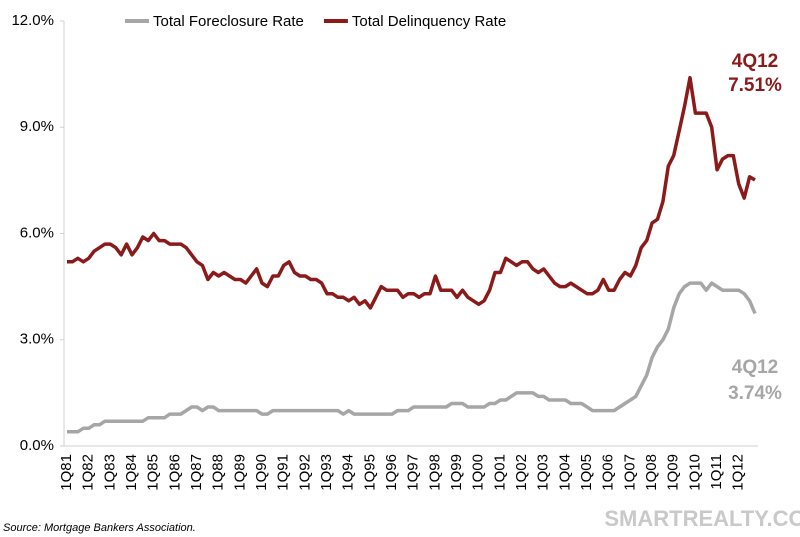 The width and height of the screenshot is (800, 537). What do you see at coordinates (37, 445) in the screenshot?
I see `y-tick-label: 0.0%` at bounding box center [37, 445].